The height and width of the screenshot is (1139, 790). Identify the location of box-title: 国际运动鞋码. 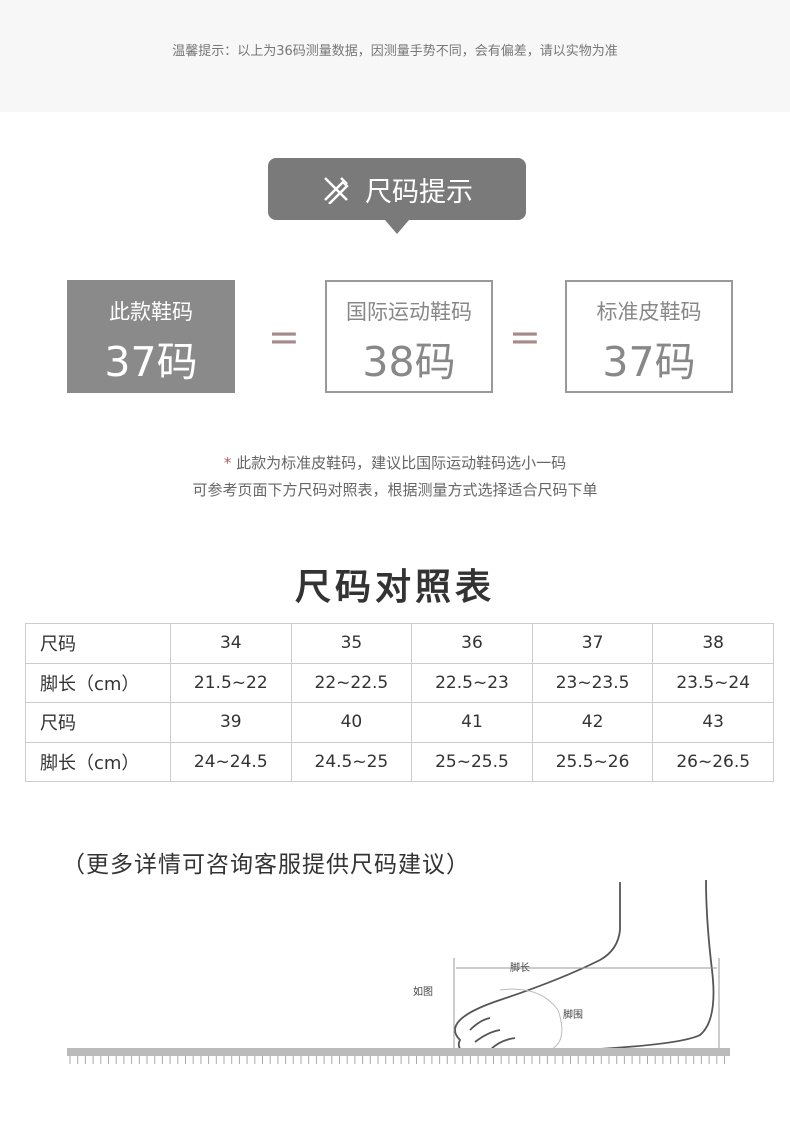
(409, 312).